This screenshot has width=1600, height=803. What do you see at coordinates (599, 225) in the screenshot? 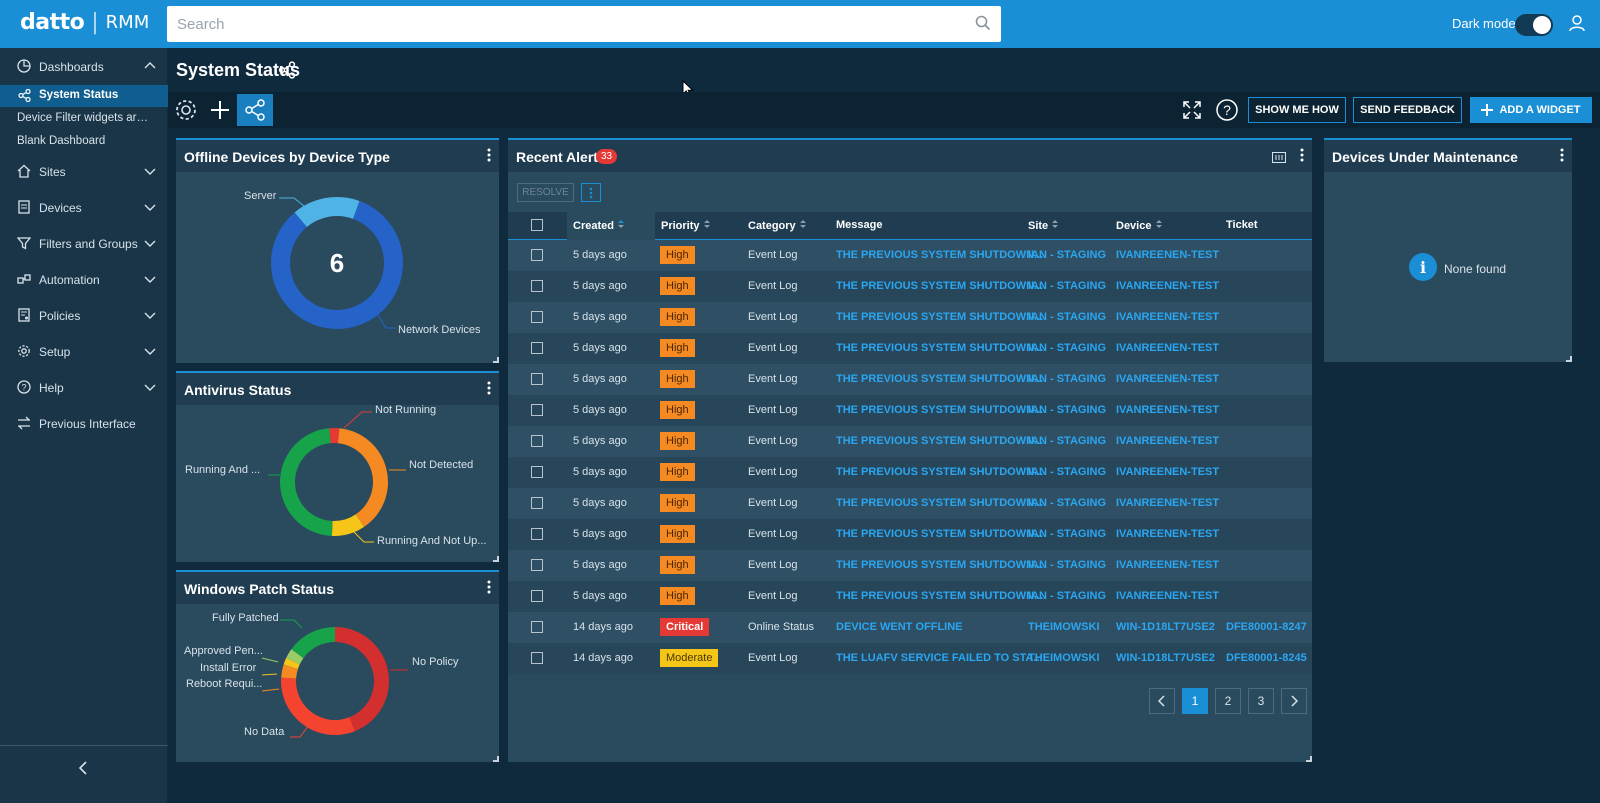
I see `column-header-created: Created` at bounding box center [599, 225].